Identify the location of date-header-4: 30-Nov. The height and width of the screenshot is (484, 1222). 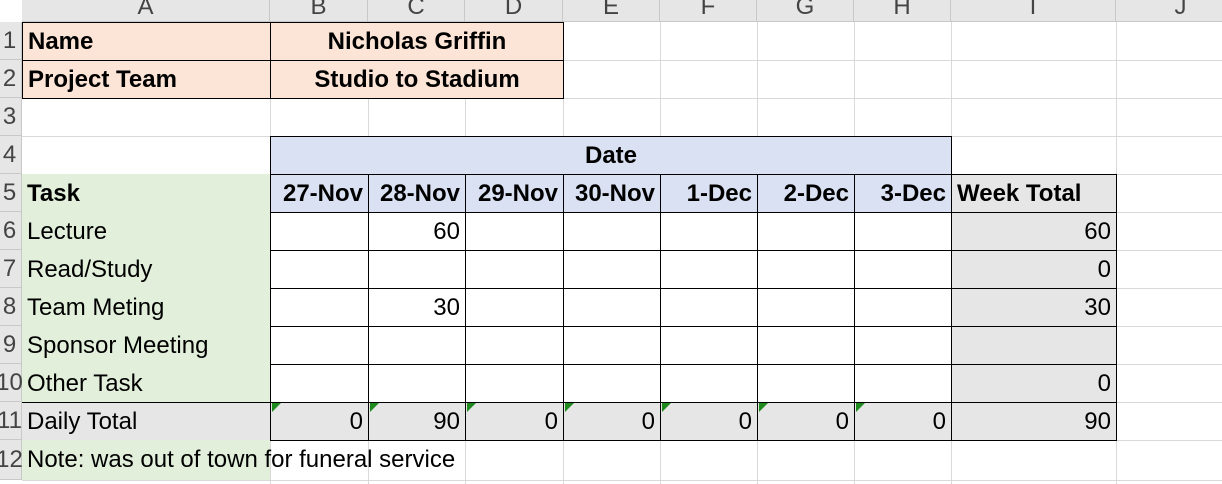
(612, 193).